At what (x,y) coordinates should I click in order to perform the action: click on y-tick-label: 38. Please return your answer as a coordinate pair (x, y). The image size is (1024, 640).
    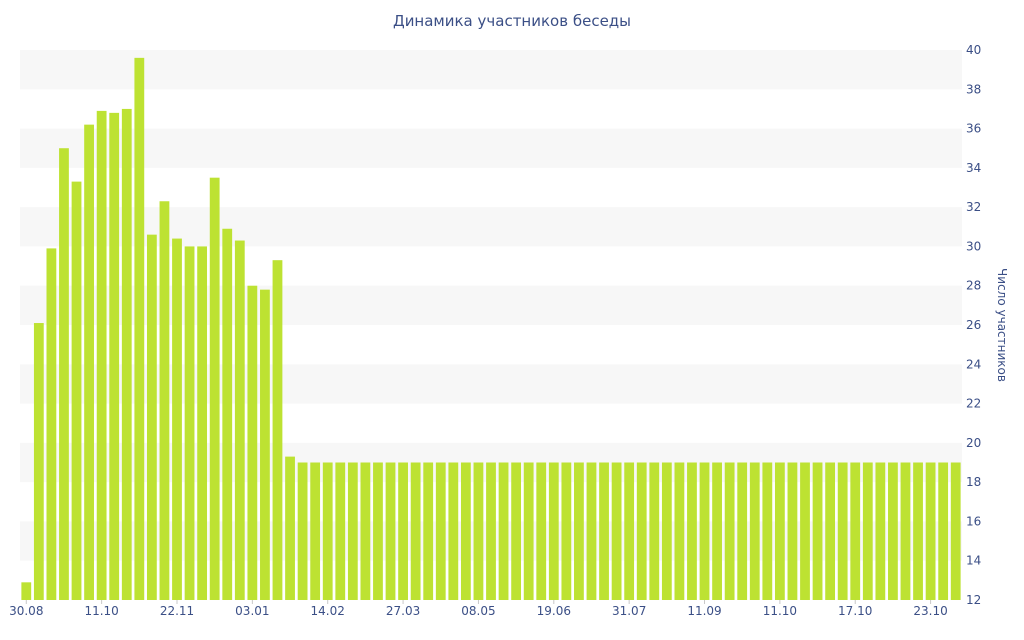
    Looking at the image, I should click on (973, 89).